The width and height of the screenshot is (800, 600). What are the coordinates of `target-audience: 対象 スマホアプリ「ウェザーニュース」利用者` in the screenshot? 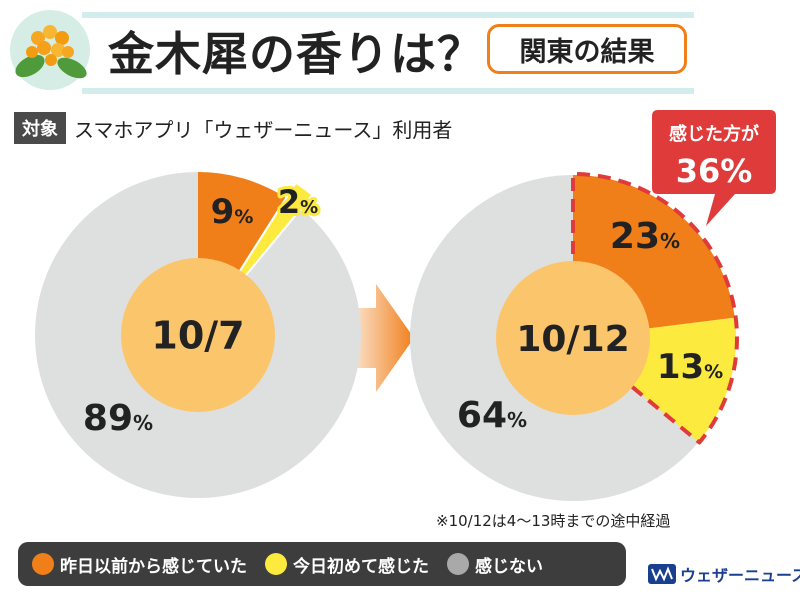 It's located at (233, 128).